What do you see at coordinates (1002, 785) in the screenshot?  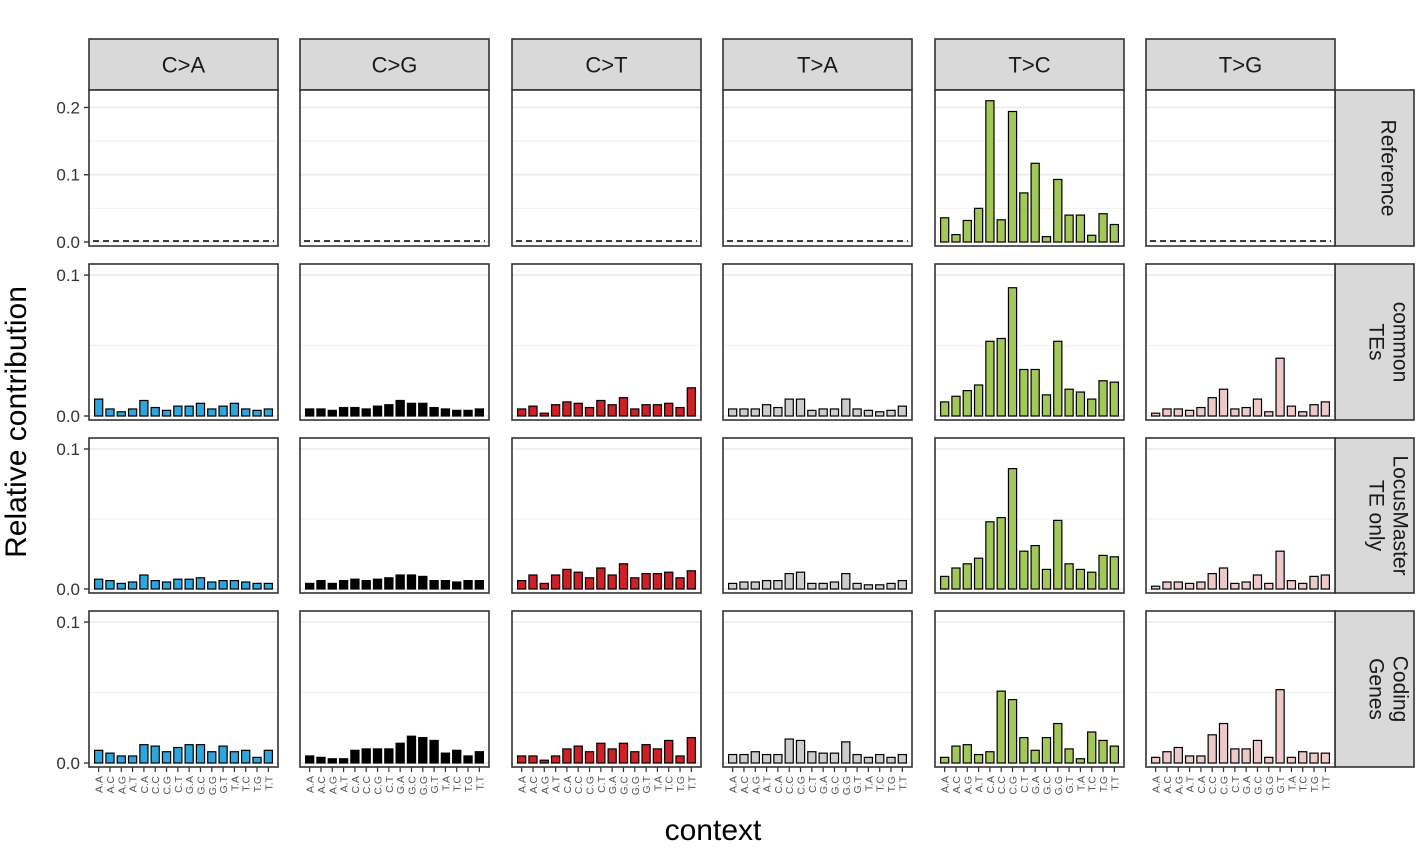 I see `xtick-label-t-to-c-c-c: C.C` at bounding box center [1002, 785].